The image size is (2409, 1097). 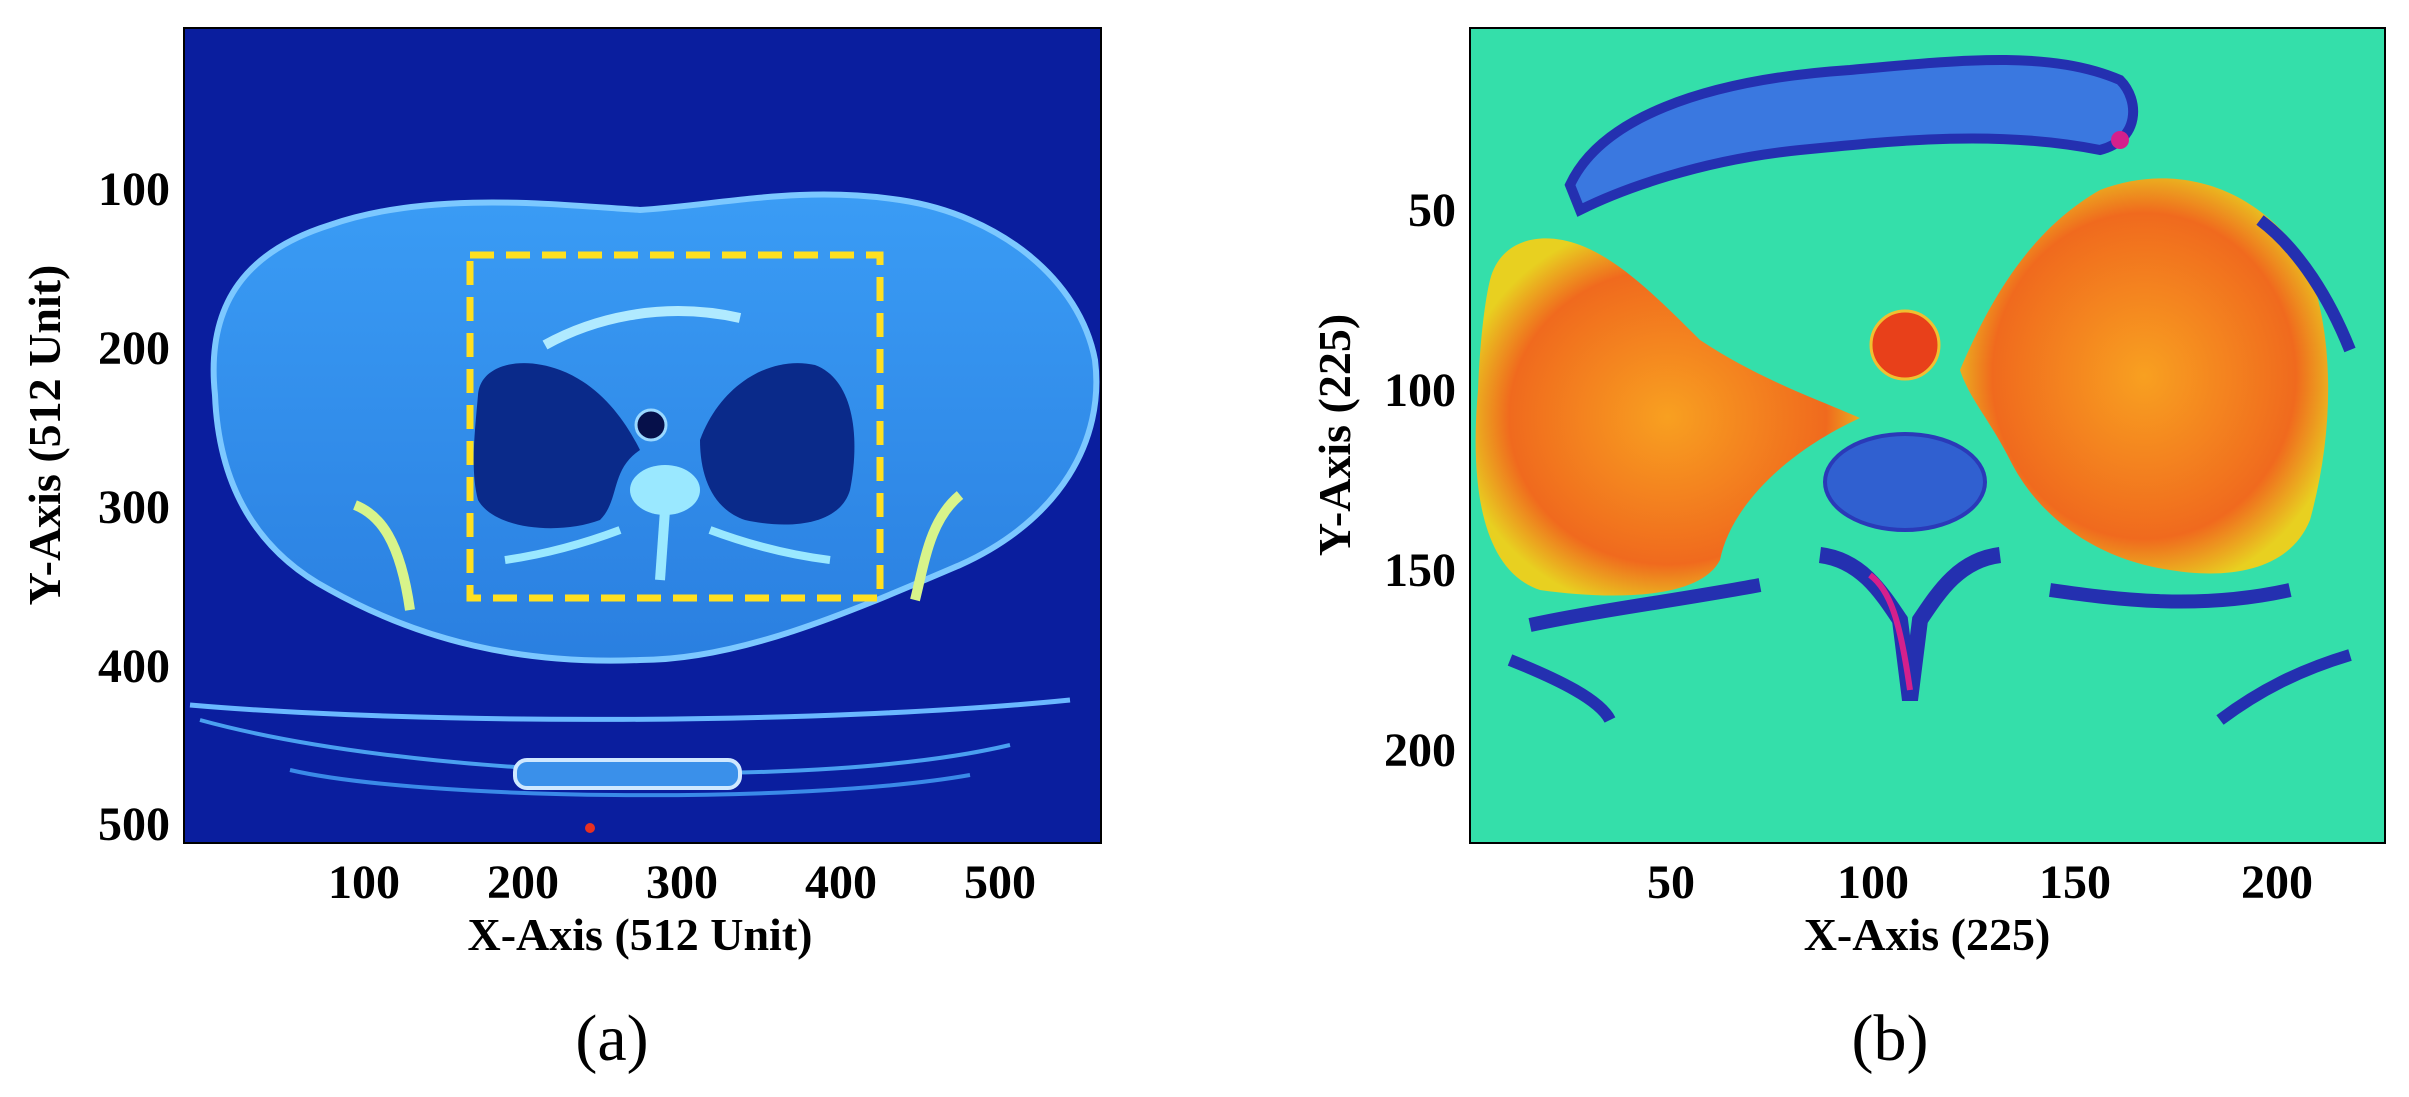 I want to click on y-axis-label-a: Y-Axis (512 Unit), so click(x=44, y=435).